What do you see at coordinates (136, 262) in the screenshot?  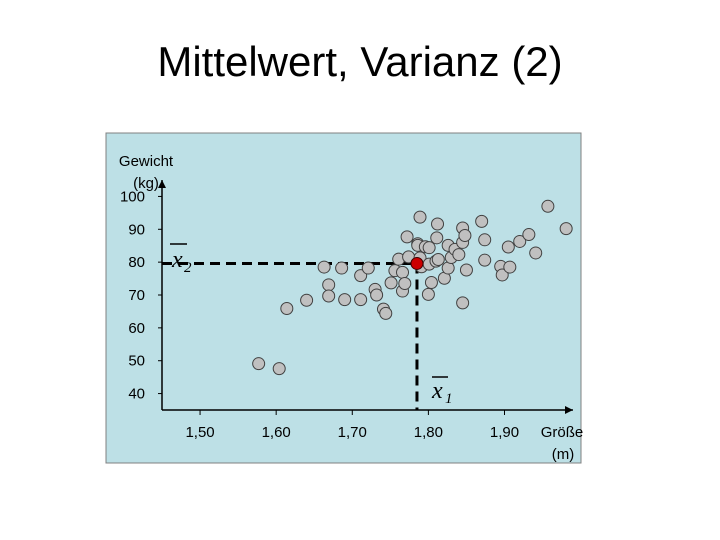 I see `y-tick-label: 80` at bounding box center [136, 262].